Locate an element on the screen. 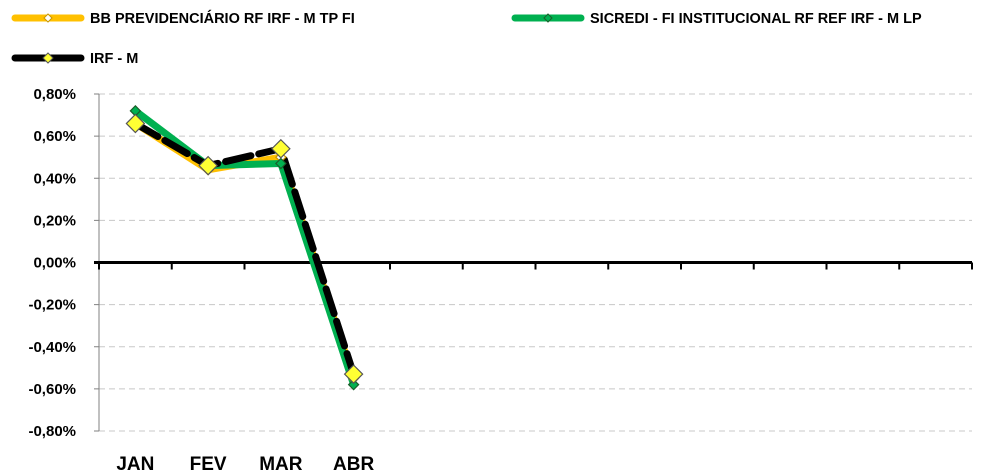 This screenshot has width=997, height=475. series-lines is located at coordinates (244, 248).